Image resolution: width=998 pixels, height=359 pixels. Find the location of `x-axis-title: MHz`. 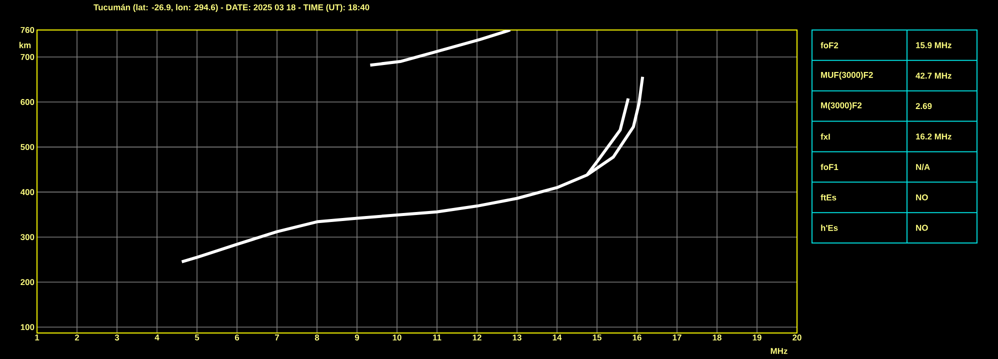

x-axis-title: MHz is located at coordinates (779, 351).